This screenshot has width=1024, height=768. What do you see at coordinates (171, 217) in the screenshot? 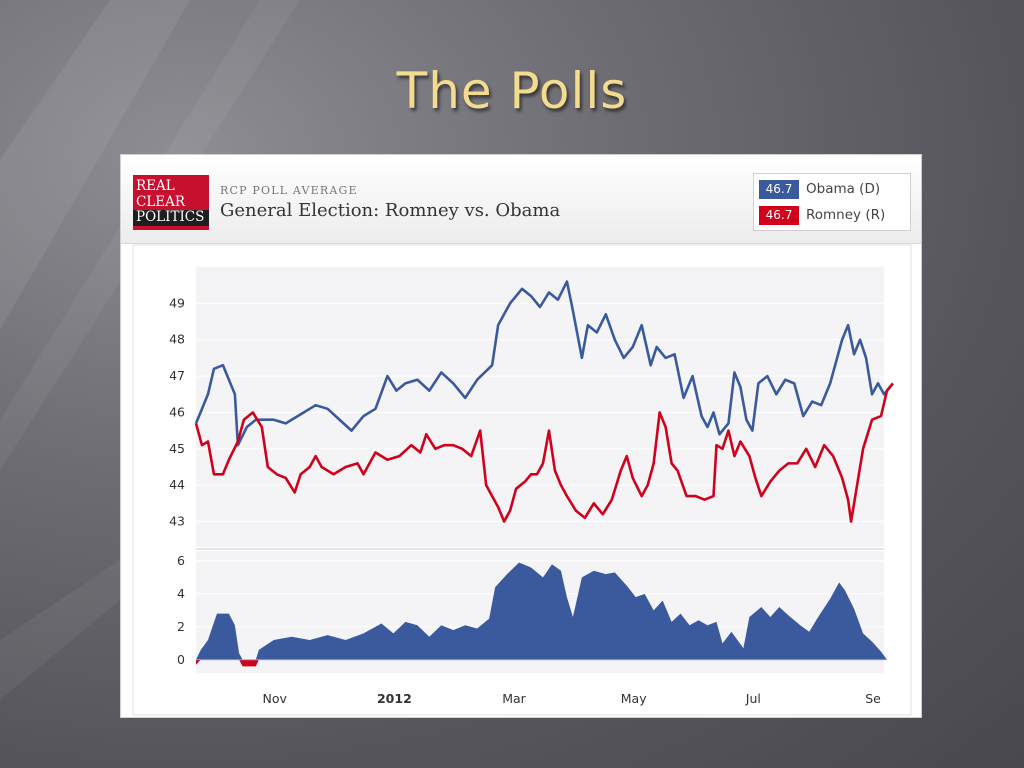
I see `logo-line-3: POLITICS` at bounding box center [171, 217].